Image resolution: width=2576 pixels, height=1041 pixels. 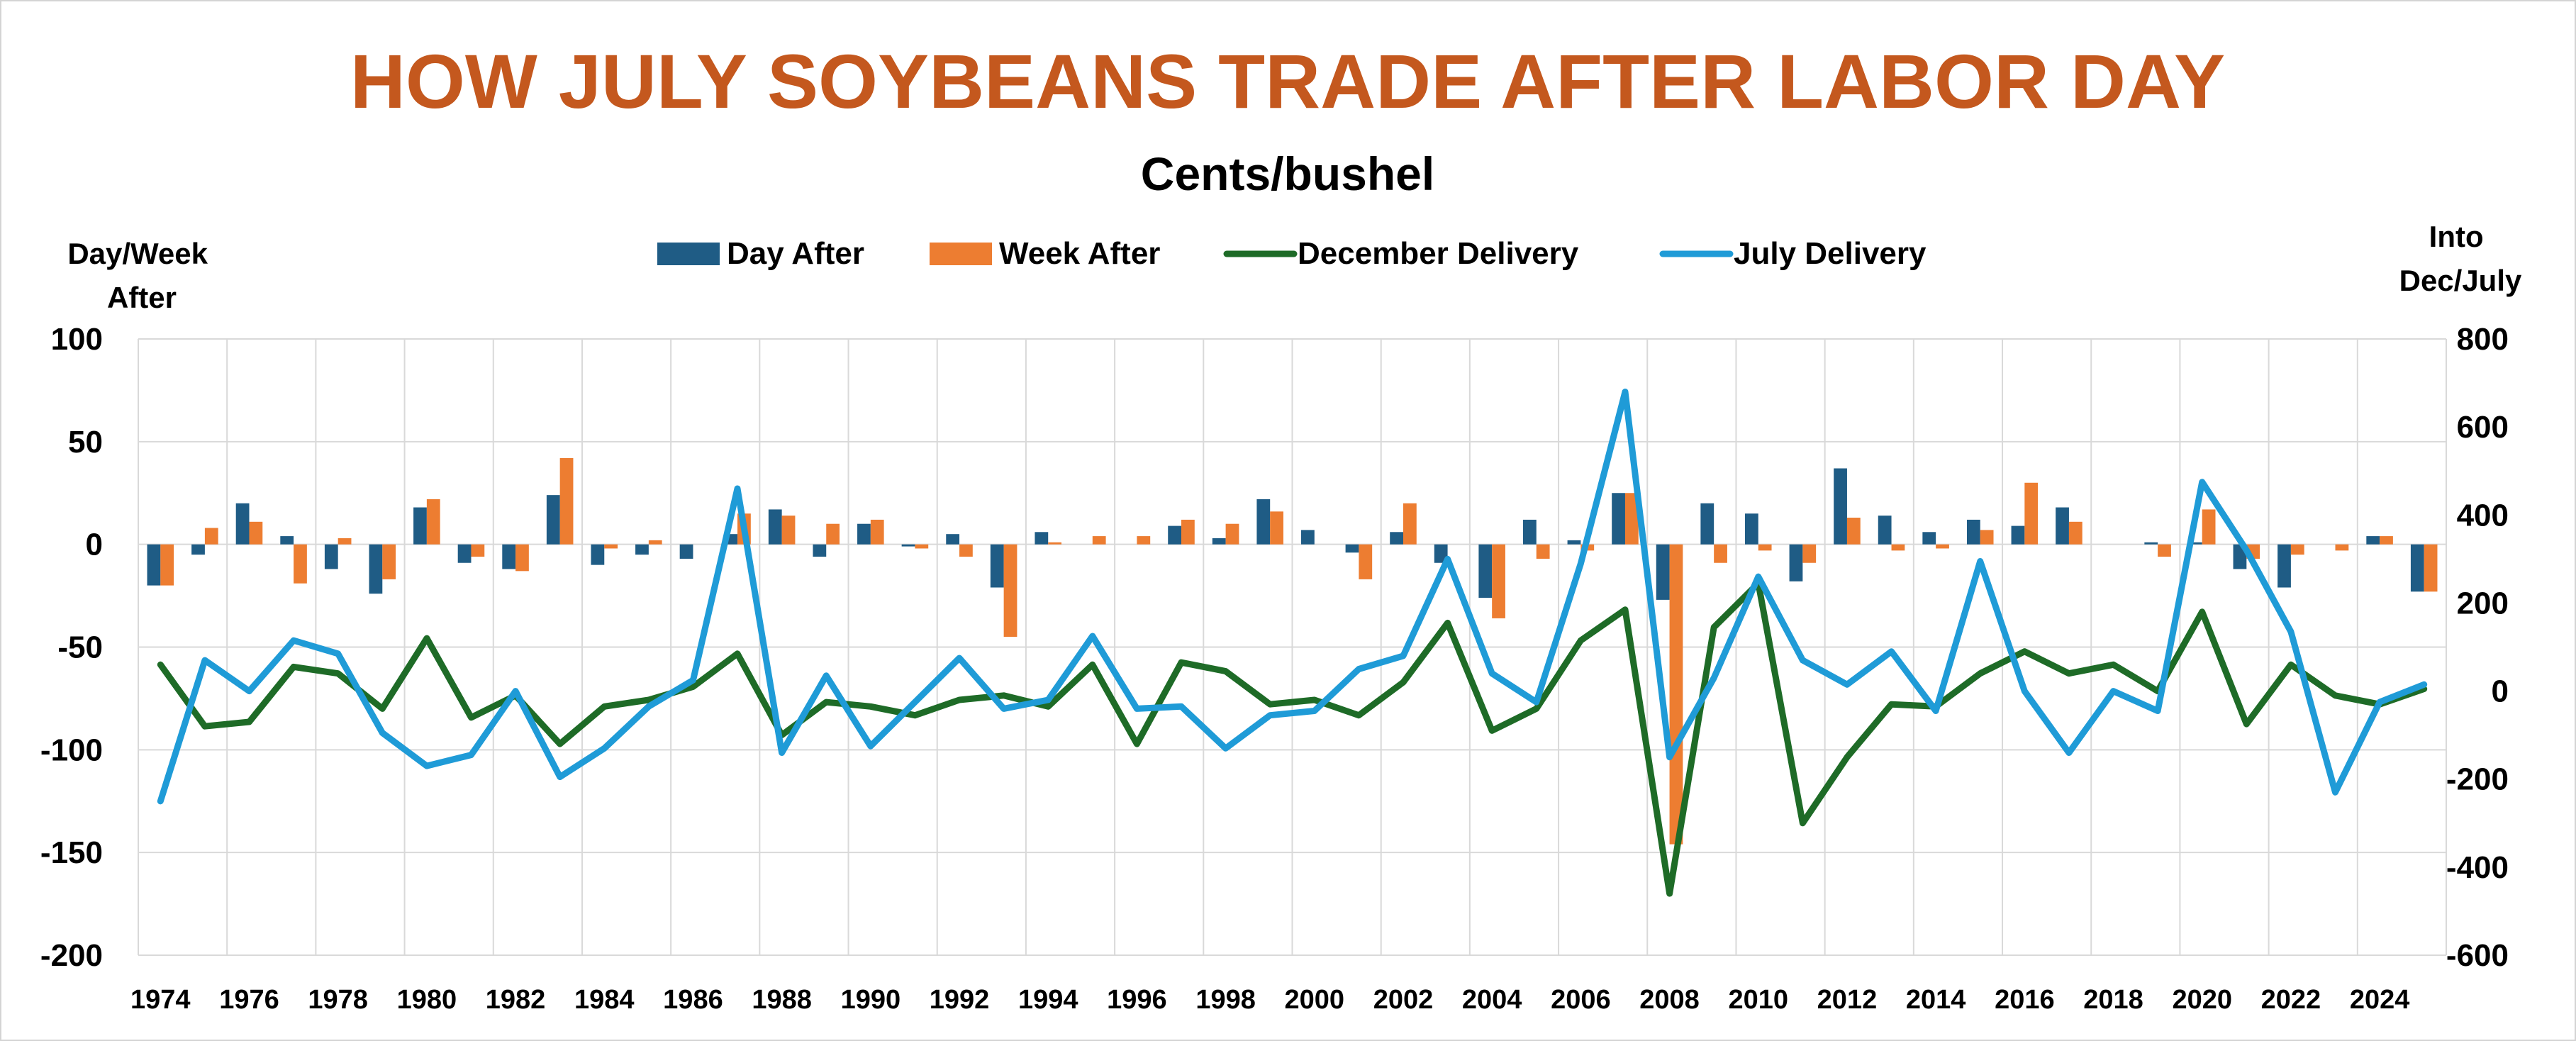 I want to click on x-tick-label: 1988, so click(x=782, y=1000).